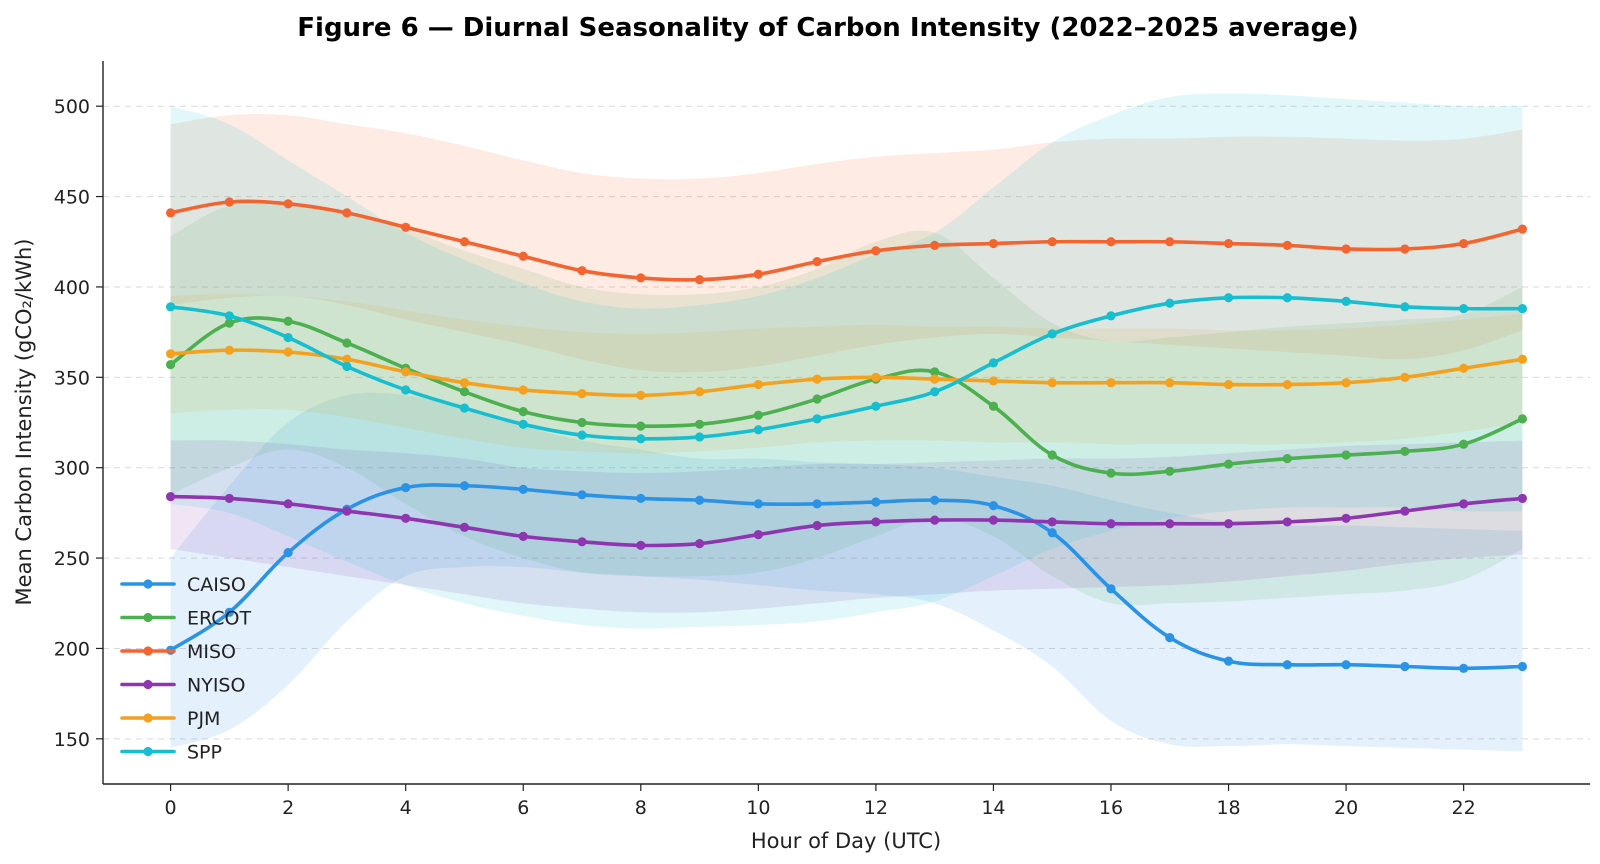  What do you see at coordinates (820, 801) in the screenshot?
I see `x-axis-ticks: 0 2 4 6 8 10 12 14 16 18 20 22` at bounding box center [820, 801].